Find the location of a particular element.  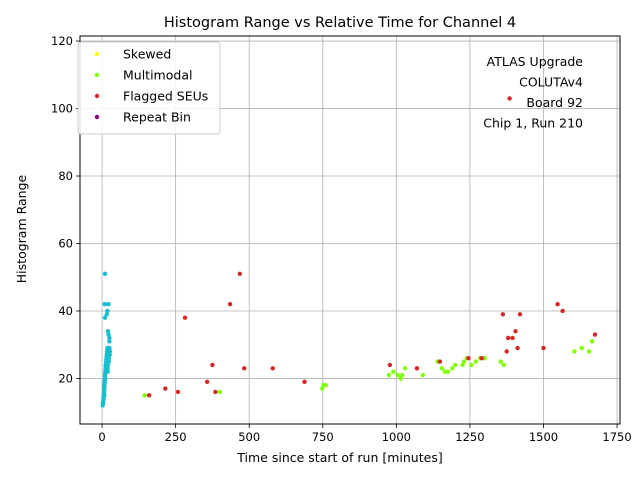

x-tick-label: 1750 is located at coordinates (616, 437).